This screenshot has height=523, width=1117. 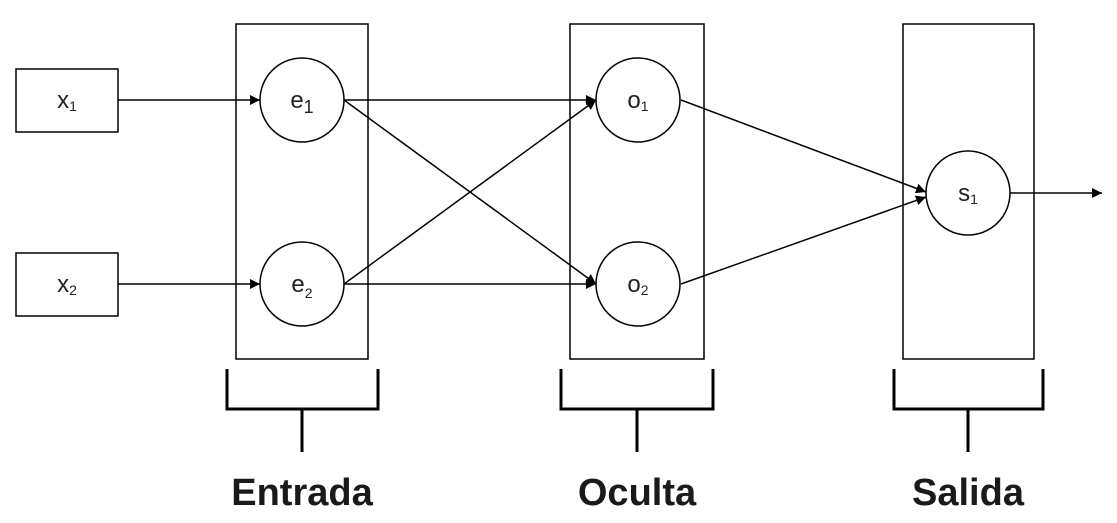 I want to click on node-label-s1: s1, so click(x=968, y=193).